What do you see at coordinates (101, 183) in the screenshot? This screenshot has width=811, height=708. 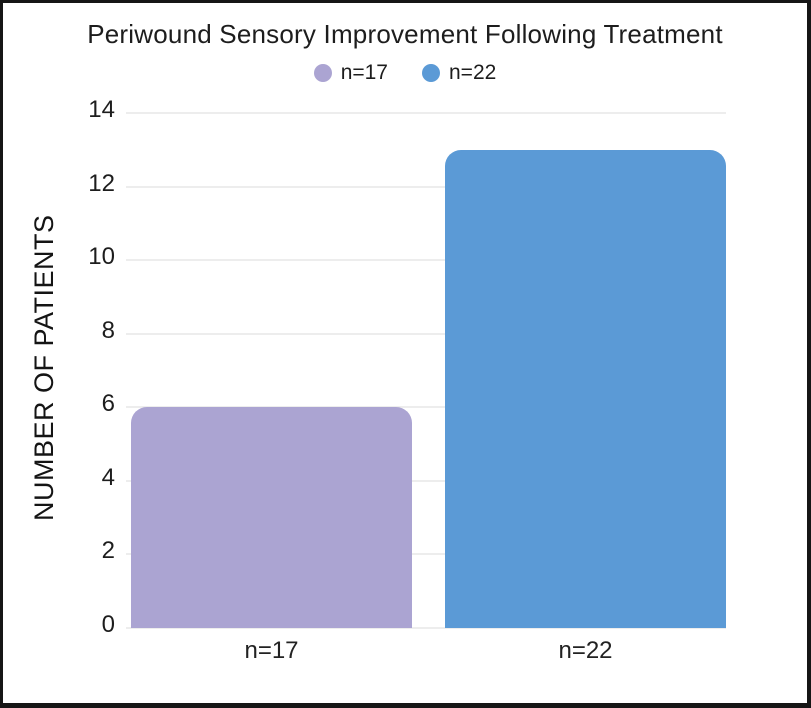 I see `y-tick-label-12: 12` at bounding box center [101, 183].